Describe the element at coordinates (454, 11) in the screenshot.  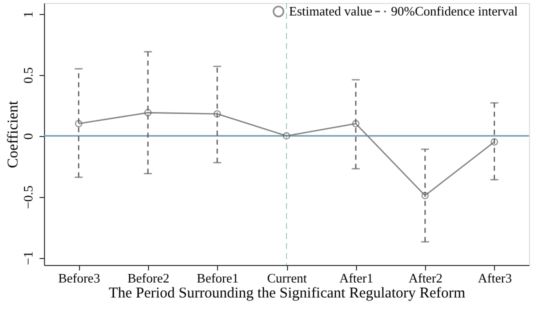
I see `annotation: 90%Confidence interval` at that location.